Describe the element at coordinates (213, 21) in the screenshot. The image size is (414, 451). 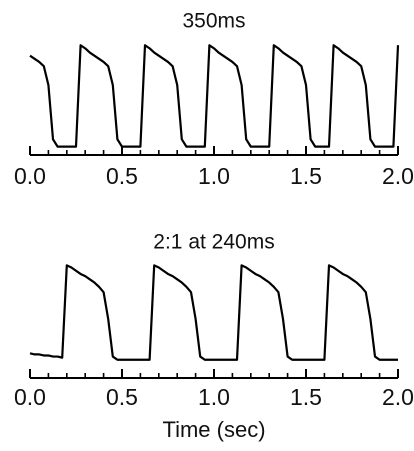
I see `chart-title: 350ms` at that location.